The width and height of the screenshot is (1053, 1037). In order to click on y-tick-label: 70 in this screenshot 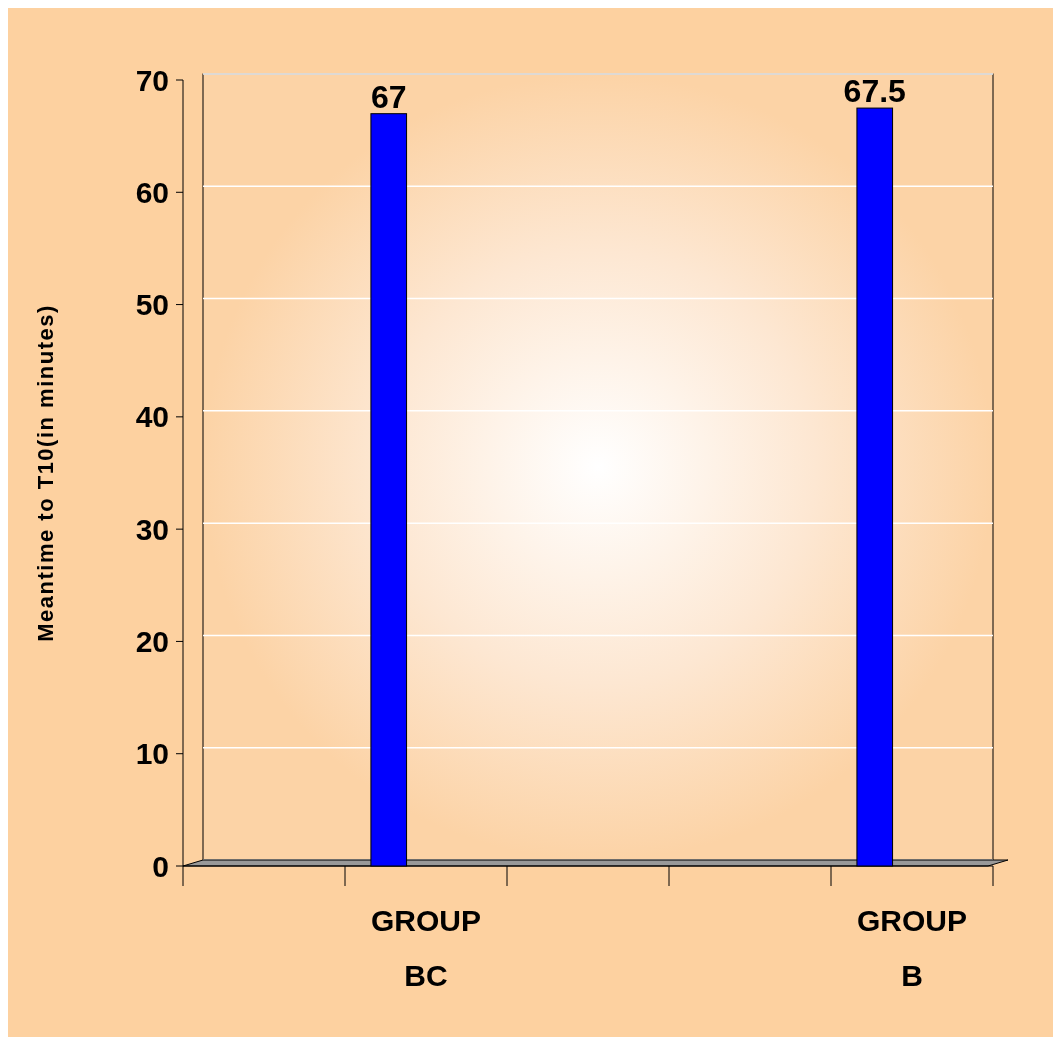, I will do `click(152, 80)`.